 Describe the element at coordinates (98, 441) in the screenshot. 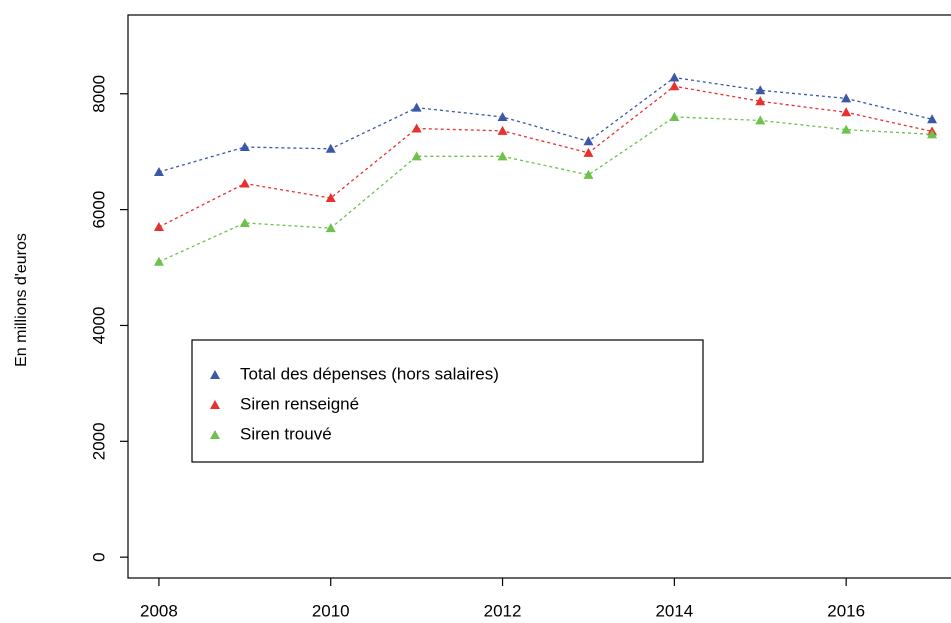

I see `y-tick-label: 2000` at that location.